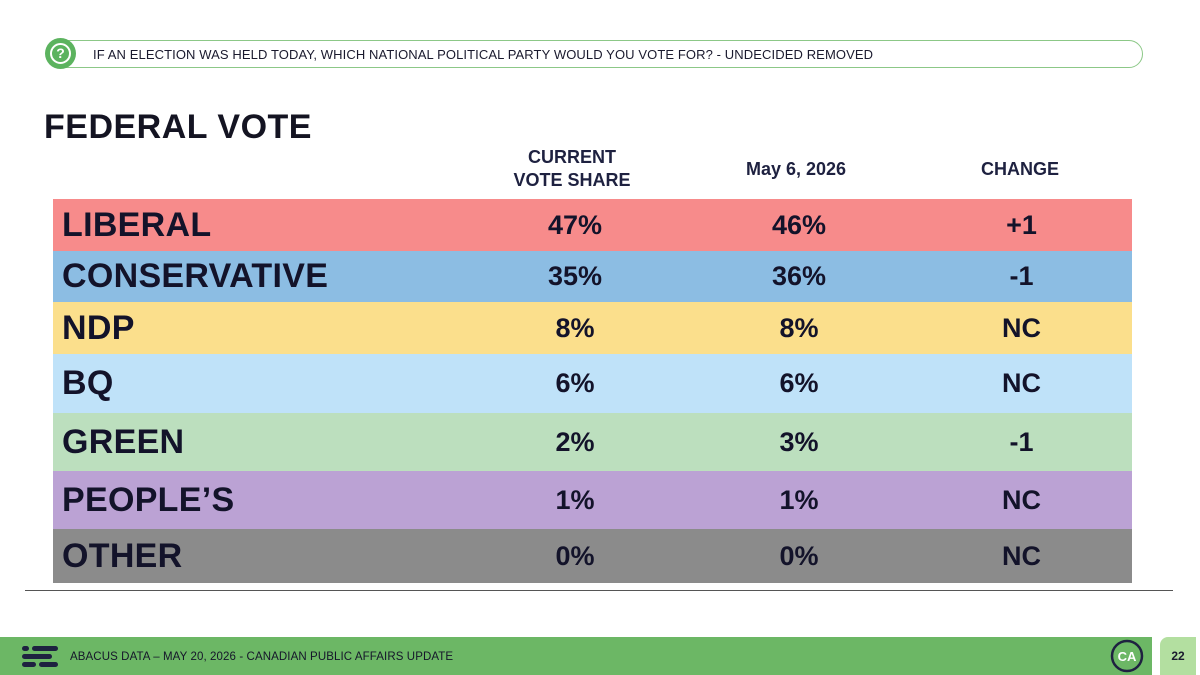 This screenshot has height=675, width=1200. What do you see at coordinates (40, 656) in the screenshot?
I see `abacus-logo-icon` at bounding box center [40, 656].